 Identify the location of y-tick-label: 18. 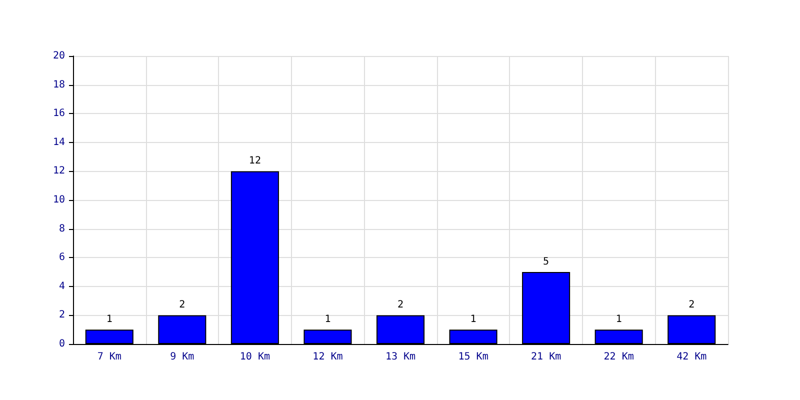
(58, 84).